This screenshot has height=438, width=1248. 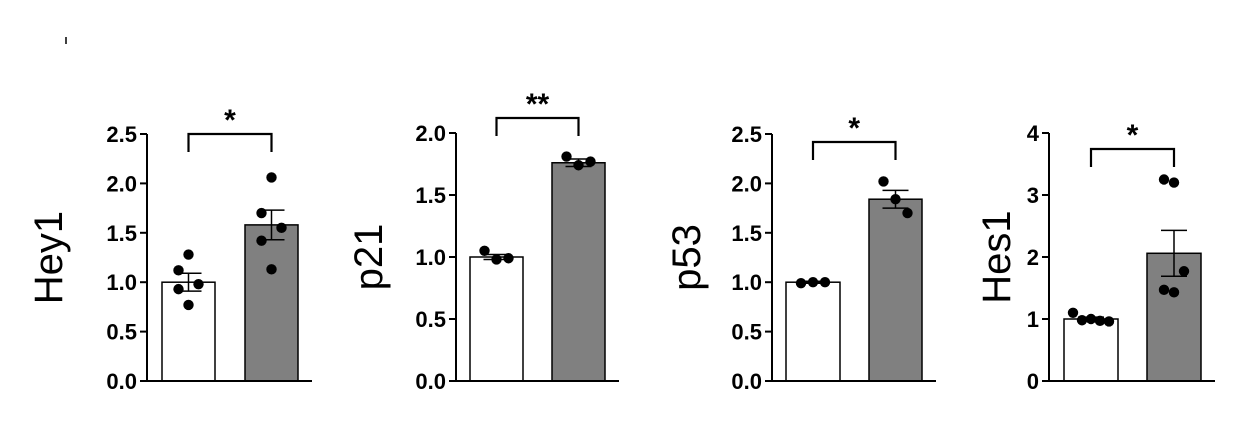 What do you see at coordinates (49, 257) in the screenshot?
I see `panel-1-y-axis-title: Hey1` at bounding box center [49, 257].